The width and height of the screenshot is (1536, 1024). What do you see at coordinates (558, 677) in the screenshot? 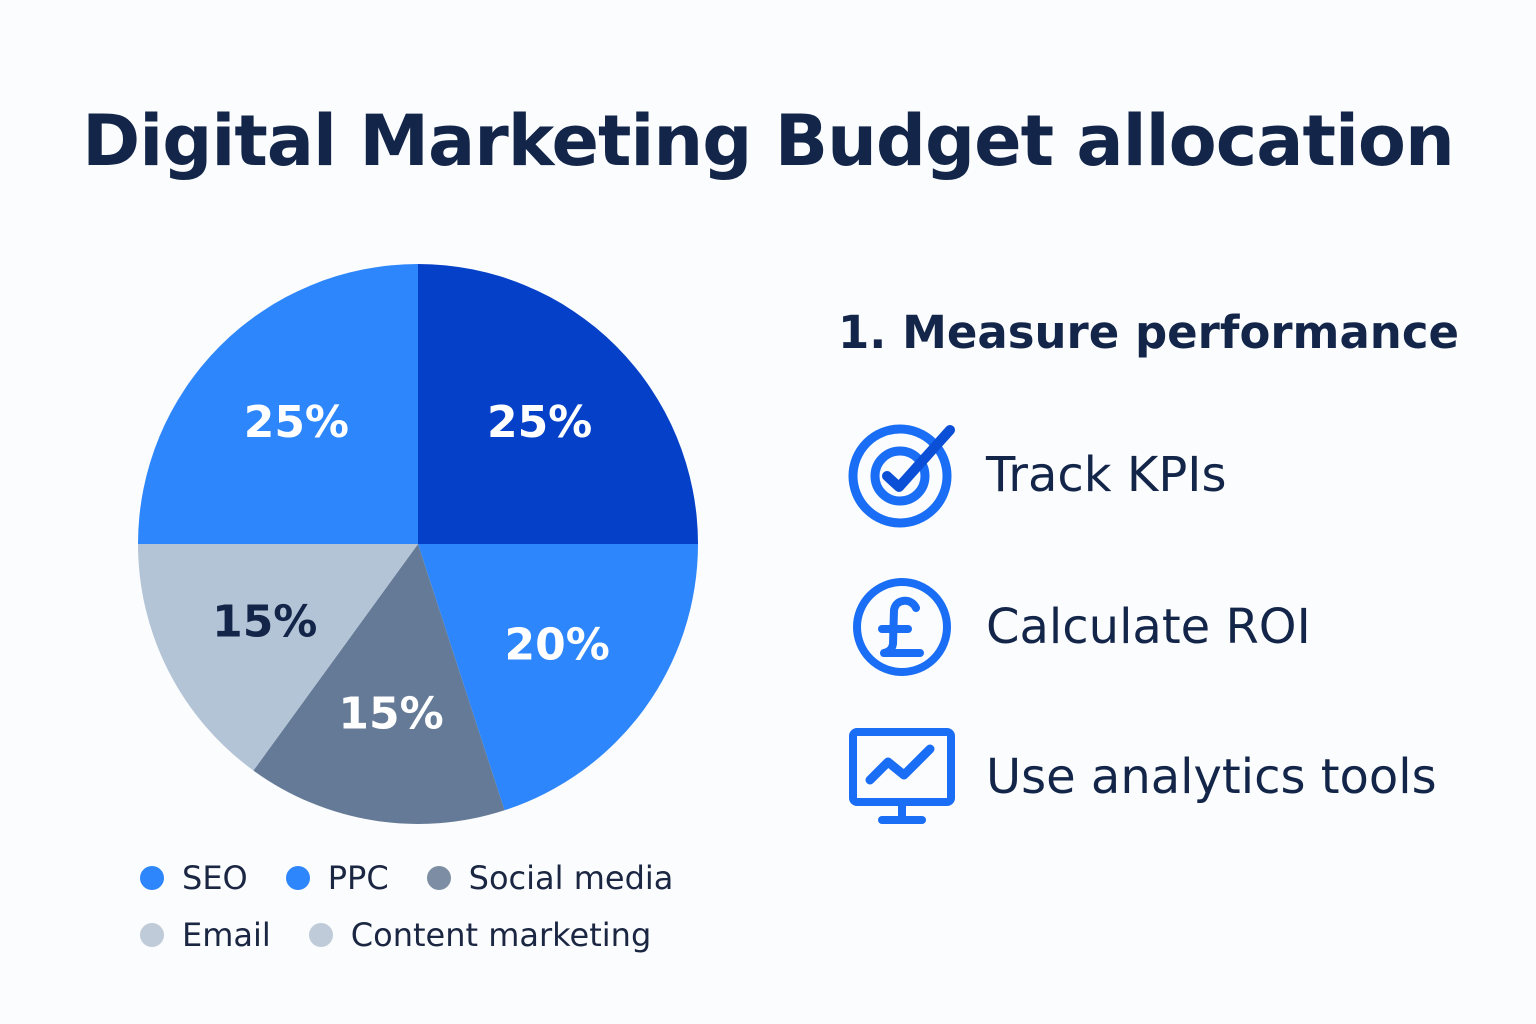
I see `pie-slice-seo` at bounding box center [558, 677].